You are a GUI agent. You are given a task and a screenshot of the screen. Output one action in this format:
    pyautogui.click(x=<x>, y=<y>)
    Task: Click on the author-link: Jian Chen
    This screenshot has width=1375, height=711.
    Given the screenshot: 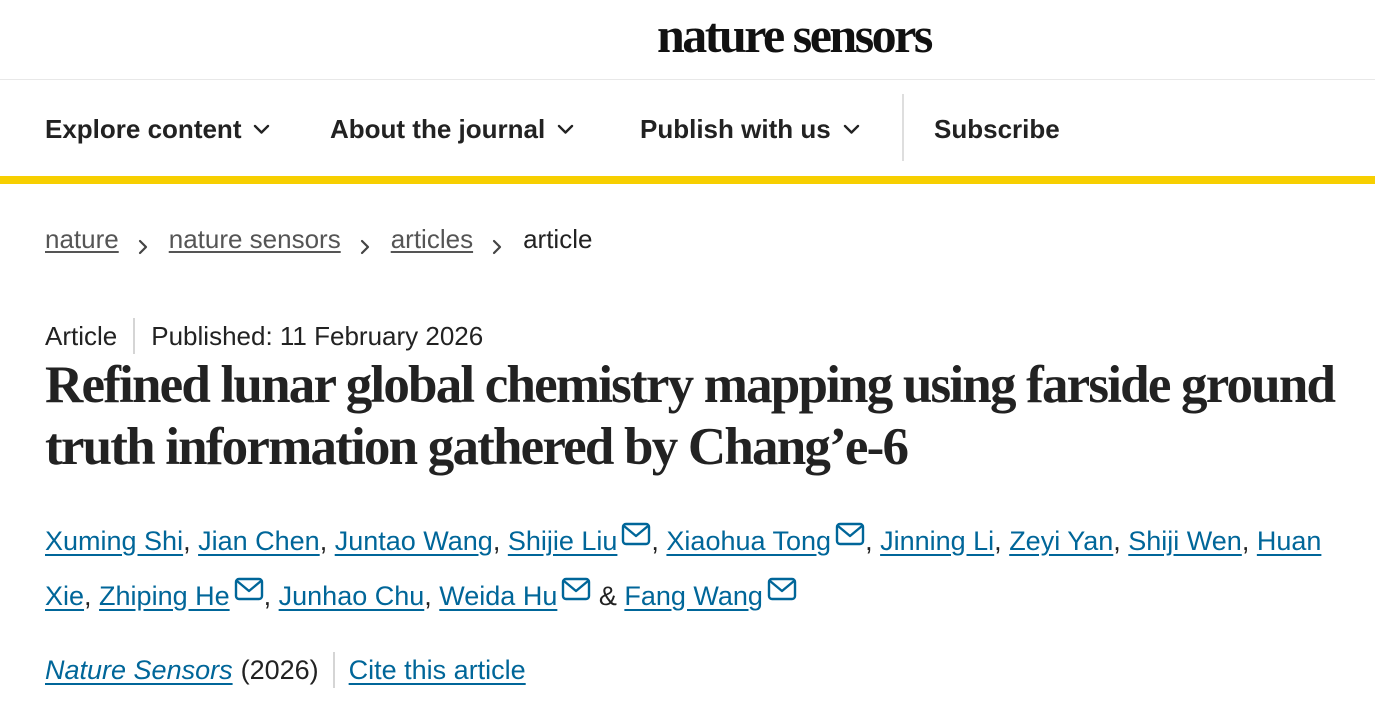 What is the action you would take?
    pyautogui.click(x=259, y=541)
    